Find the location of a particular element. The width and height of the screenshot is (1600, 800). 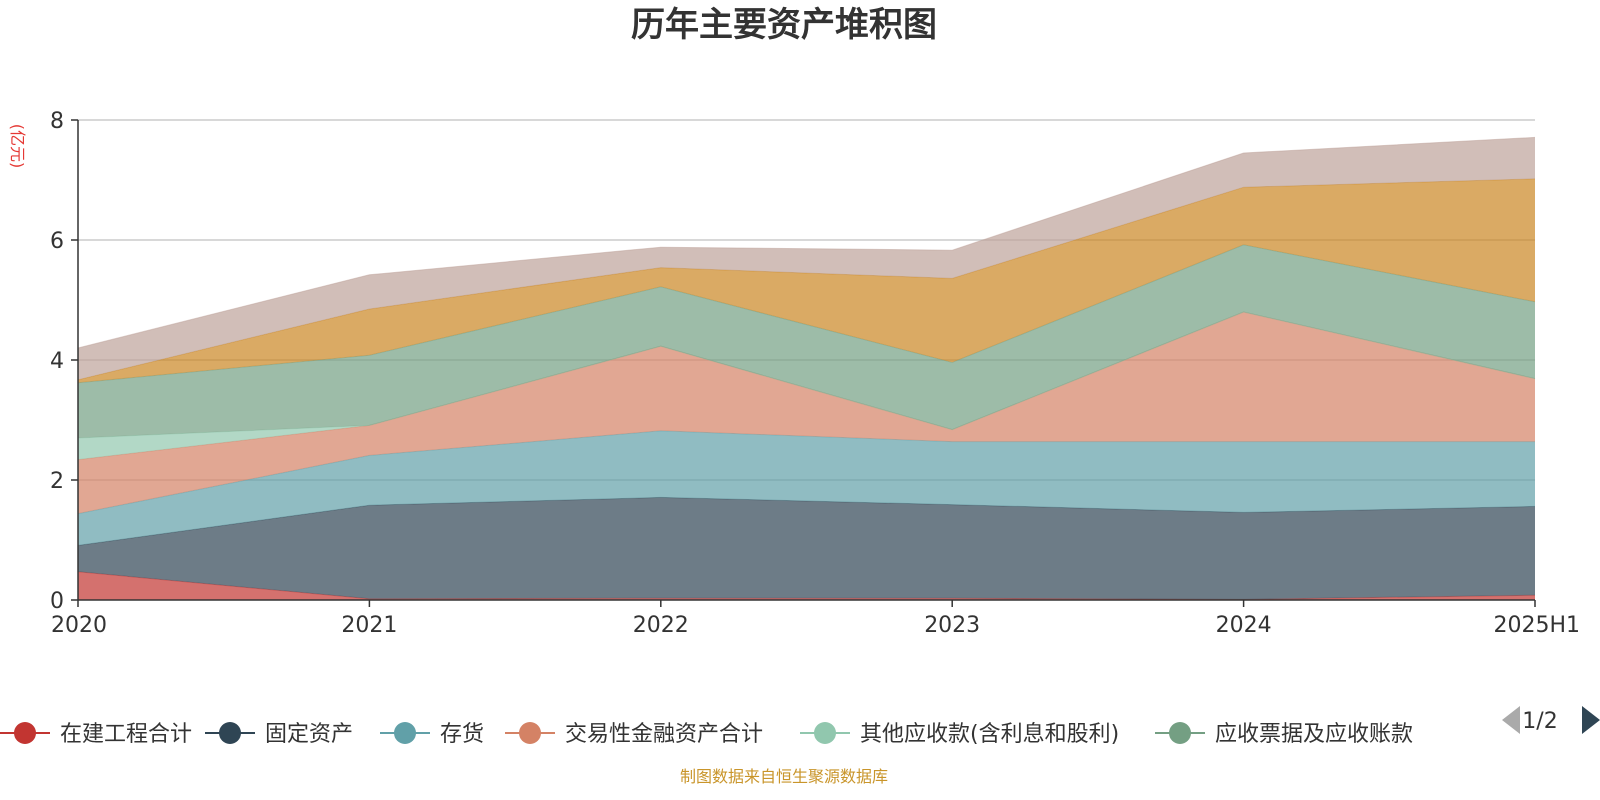

x-tick-label: 2023 is located at coordinates (952, 625).